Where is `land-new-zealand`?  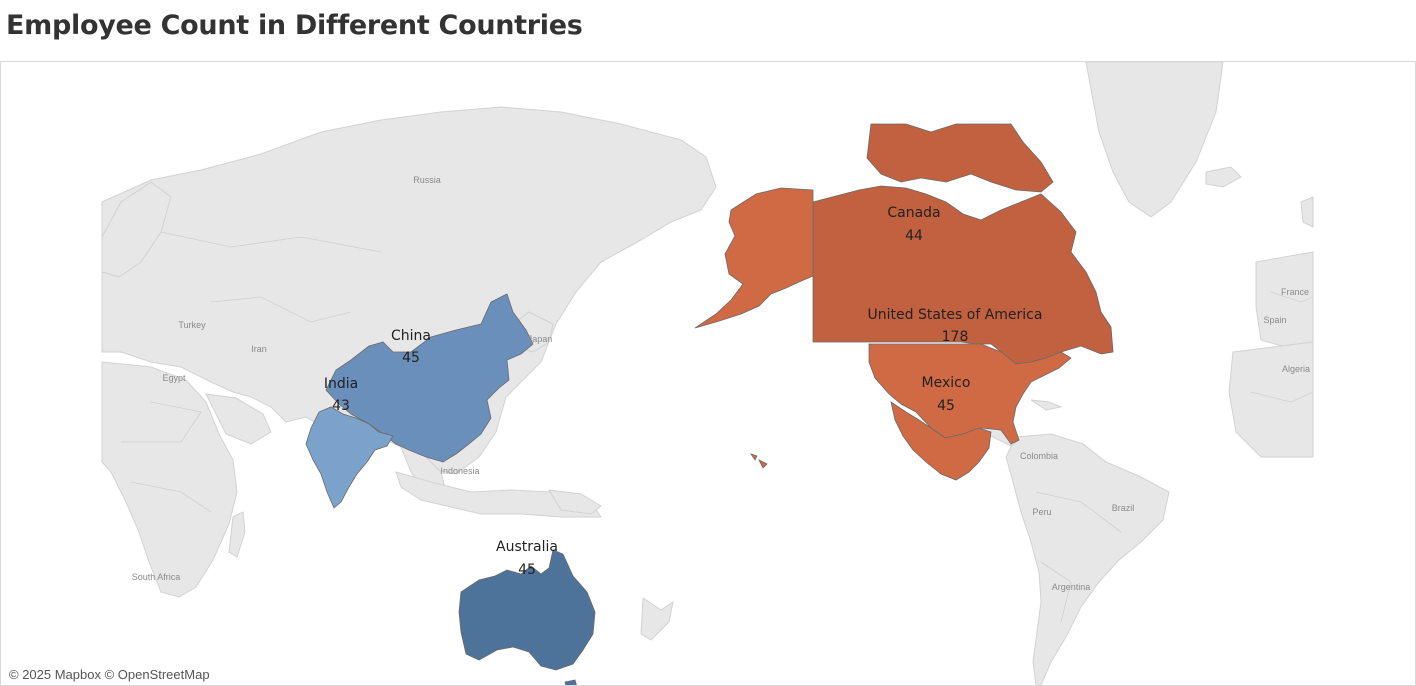 land-new-zealand is located at coordinates (657, 619).